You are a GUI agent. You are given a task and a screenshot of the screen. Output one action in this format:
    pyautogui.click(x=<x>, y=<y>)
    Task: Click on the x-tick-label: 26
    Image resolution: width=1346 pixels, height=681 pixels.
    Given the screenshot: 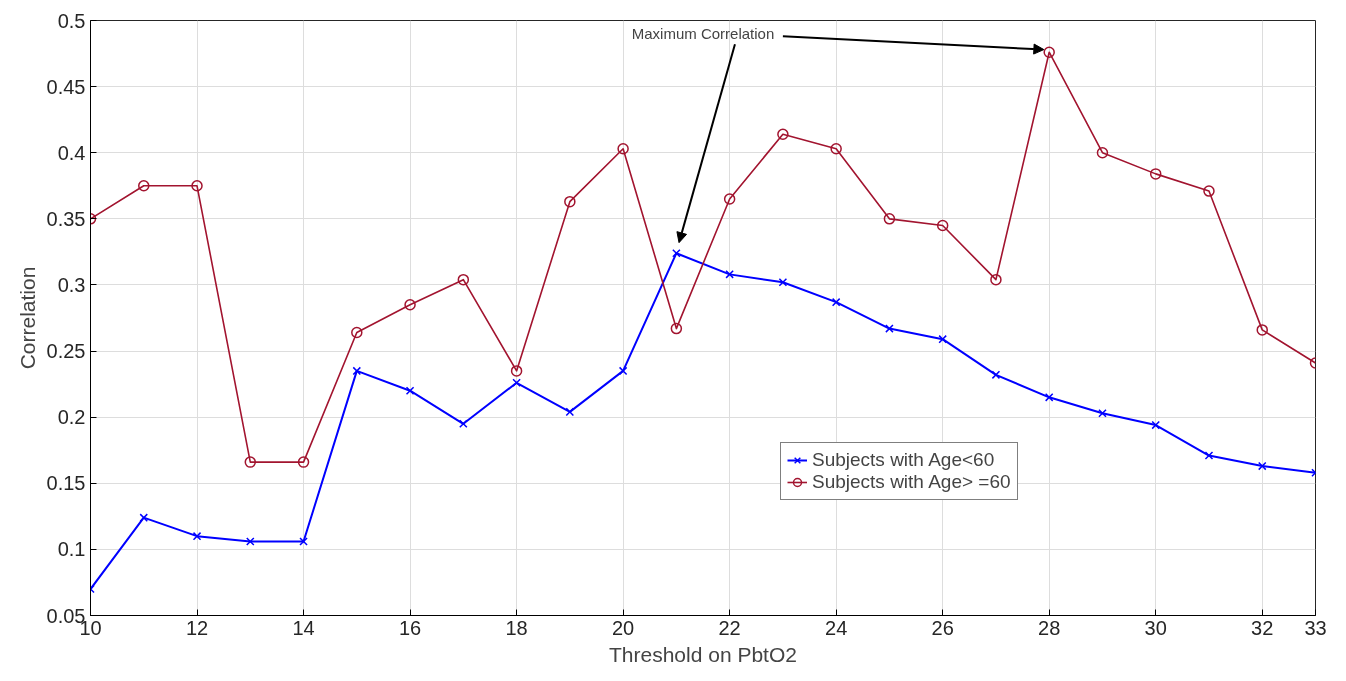 What is the action you would take?
    pyautogui.click(x=942, y=627)
    